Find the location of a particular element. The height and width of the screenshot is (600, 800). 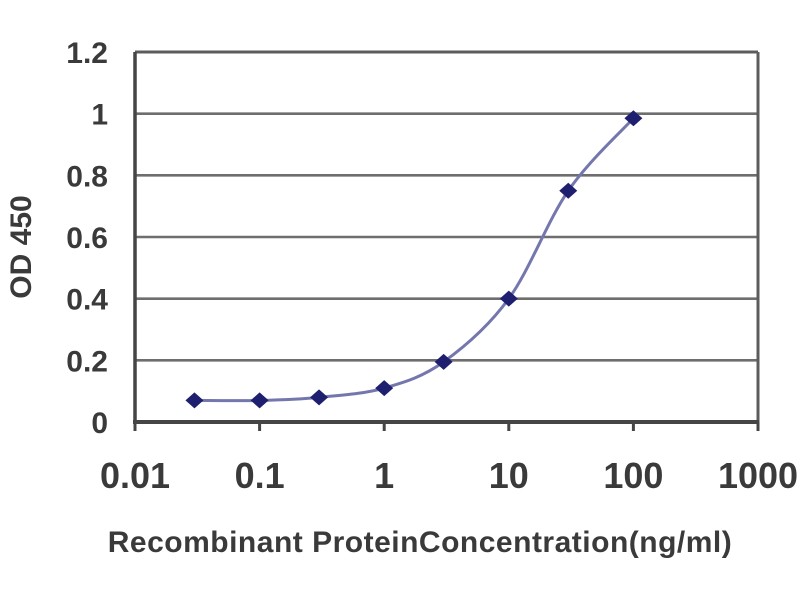

y-tick-label: 0.8 is located at coordinates (87, 176).